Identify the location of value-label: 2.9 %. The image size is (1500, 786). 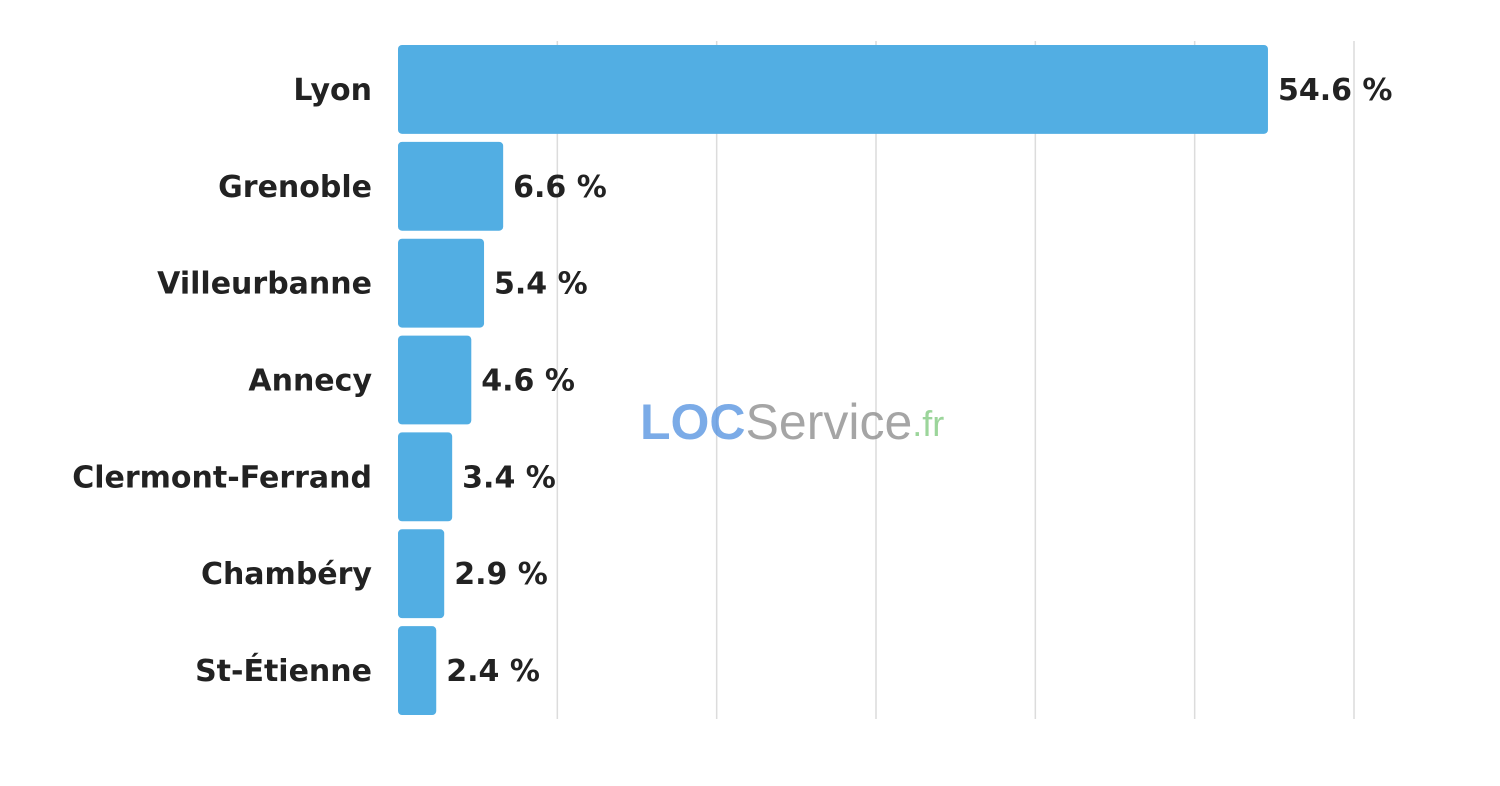
(501, 574).